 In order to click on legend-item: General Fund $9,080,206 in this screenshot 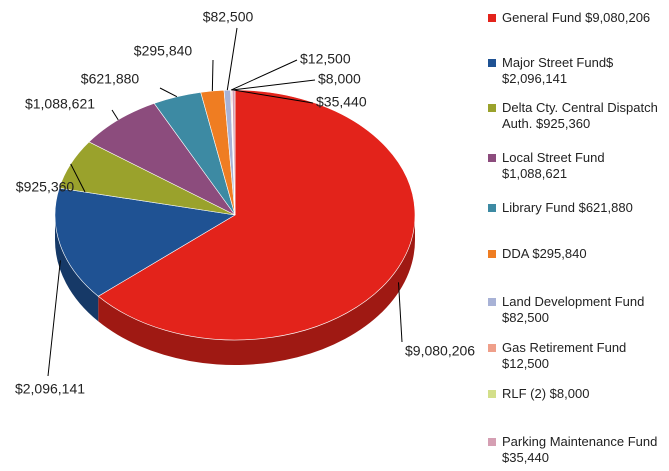, I will do `click(577, 18)`.